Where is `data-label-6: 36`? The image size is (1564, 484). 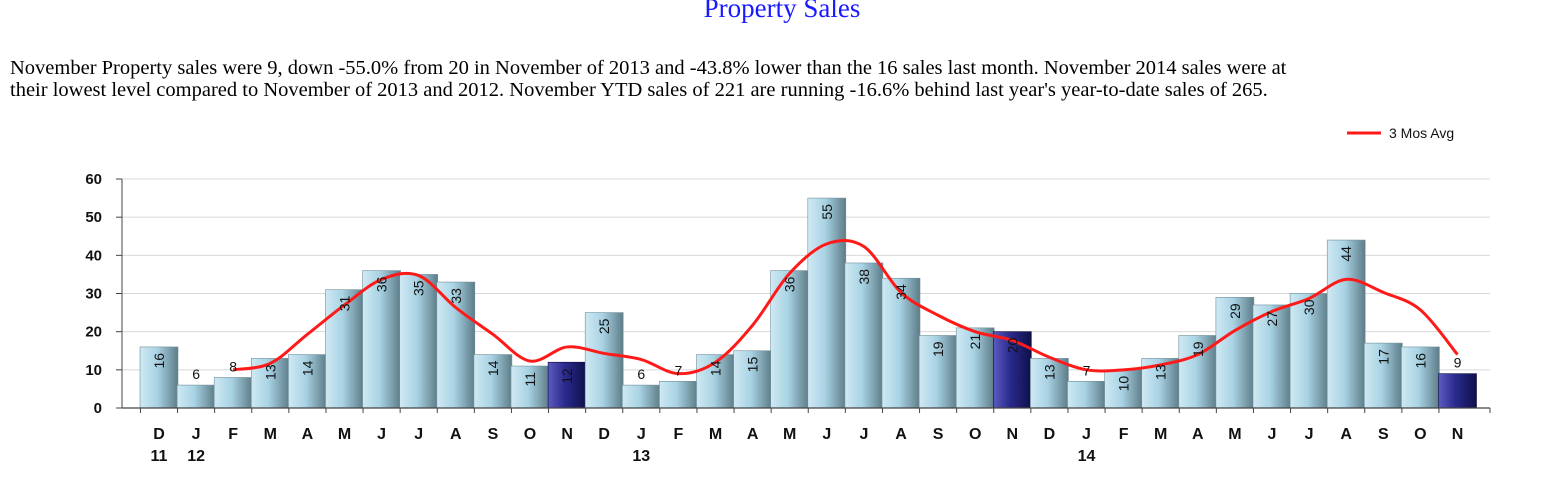
data-label-6: 36 is located at coordinates (382, 284).